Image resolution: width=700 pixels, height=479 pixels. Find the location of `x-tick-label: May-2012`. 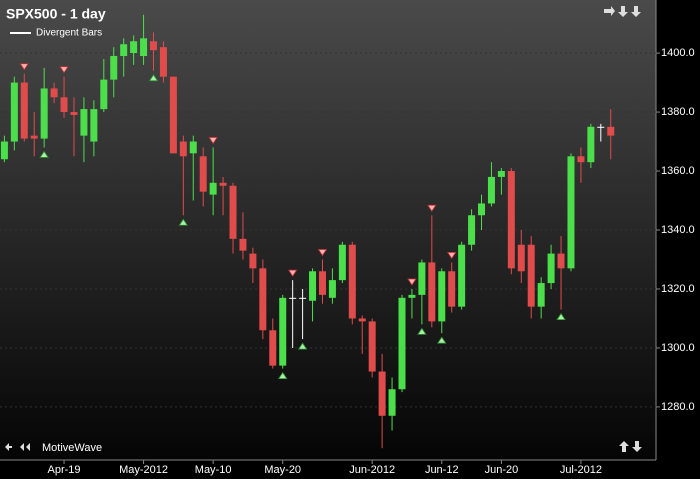

x-tick-label: May-2012 is located at coordinates (143, 470).